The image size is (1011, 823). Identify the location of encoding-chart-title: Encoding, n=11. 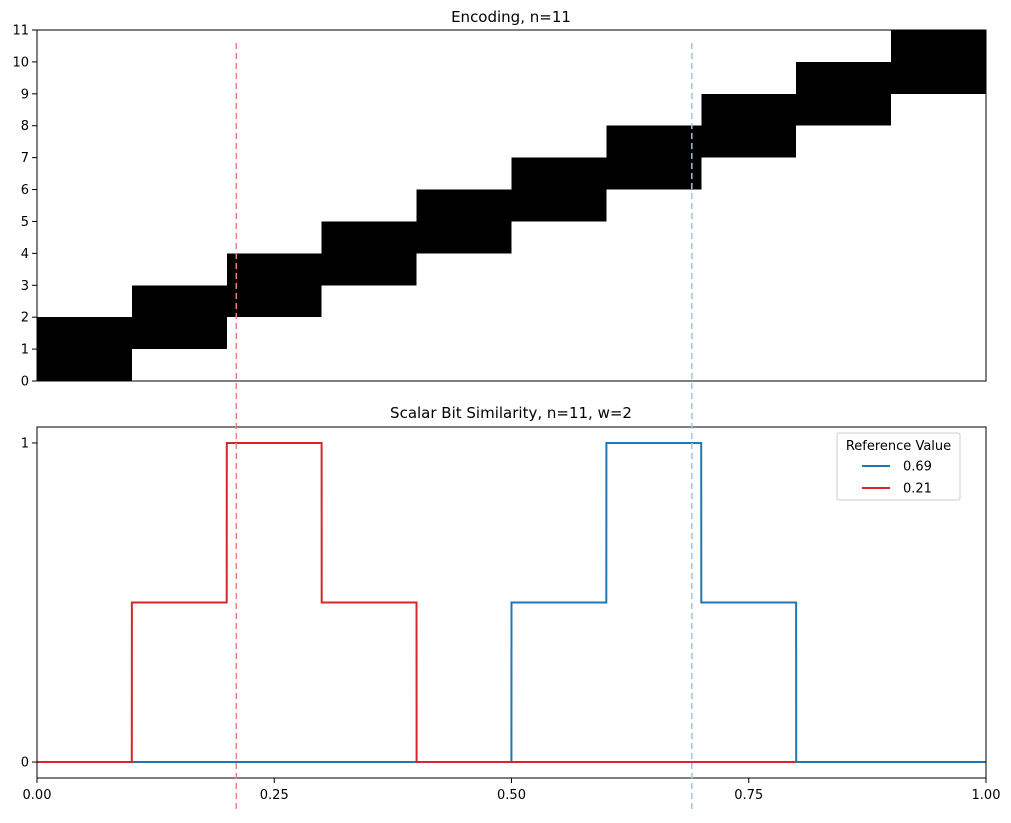
(511, 17).